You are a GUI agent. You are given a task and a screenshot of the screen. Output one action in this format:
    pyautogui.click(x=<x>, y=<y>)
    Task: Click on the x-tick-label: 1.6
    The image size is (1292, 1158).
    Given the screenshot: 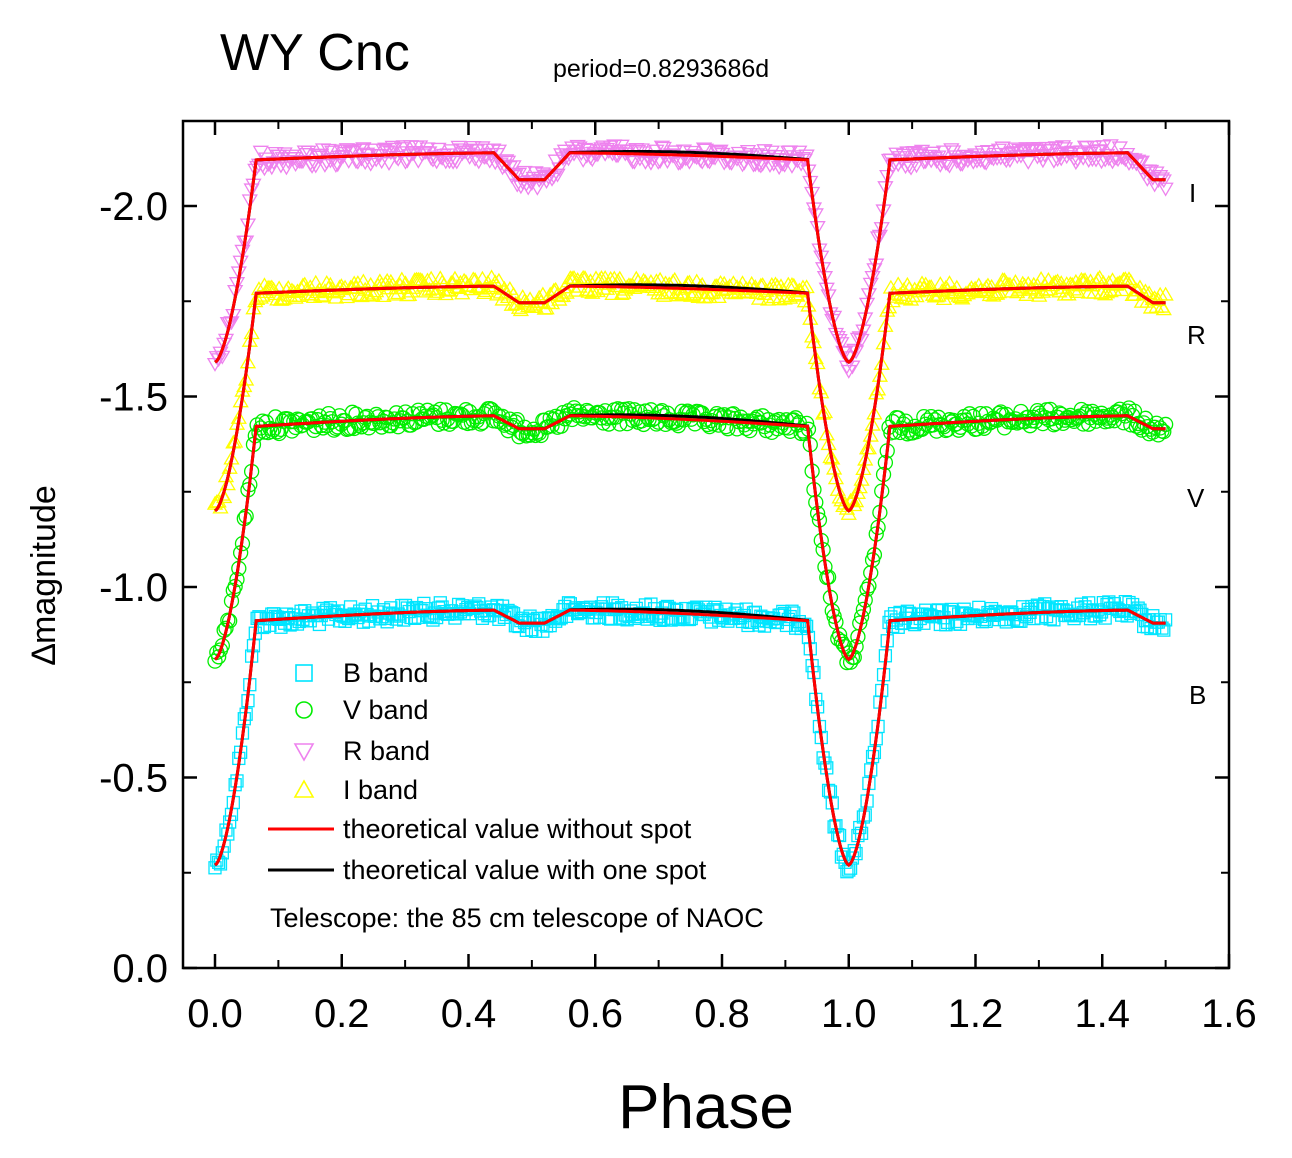 What is the action you would take?
    pyautogui.click(x=1229, y=1014)
    